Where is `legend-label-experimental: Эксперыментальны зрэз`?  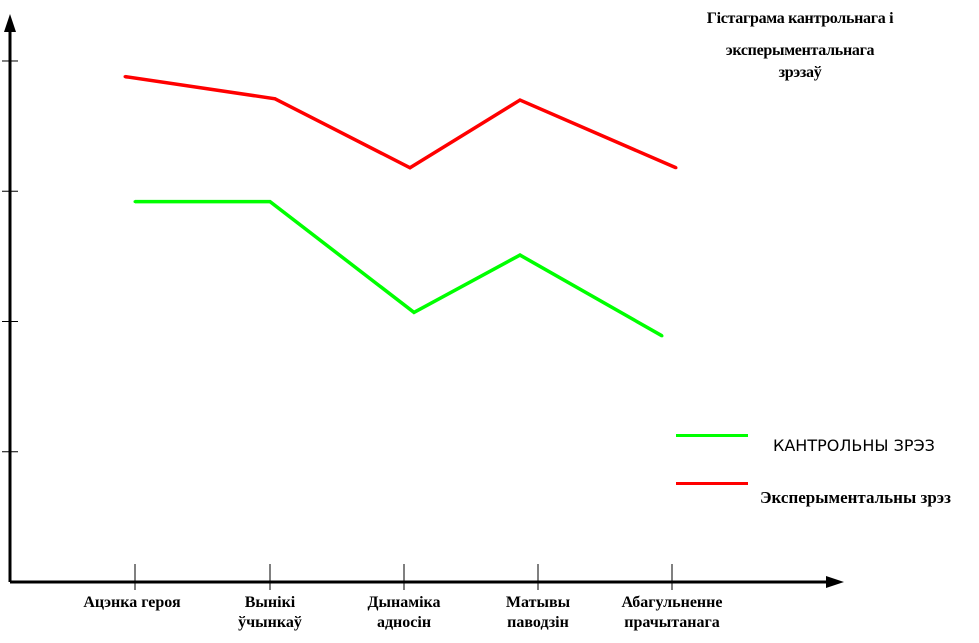
legend-label-experimental: Эксперыментальны зрэз is located at coordinates (855, 497).